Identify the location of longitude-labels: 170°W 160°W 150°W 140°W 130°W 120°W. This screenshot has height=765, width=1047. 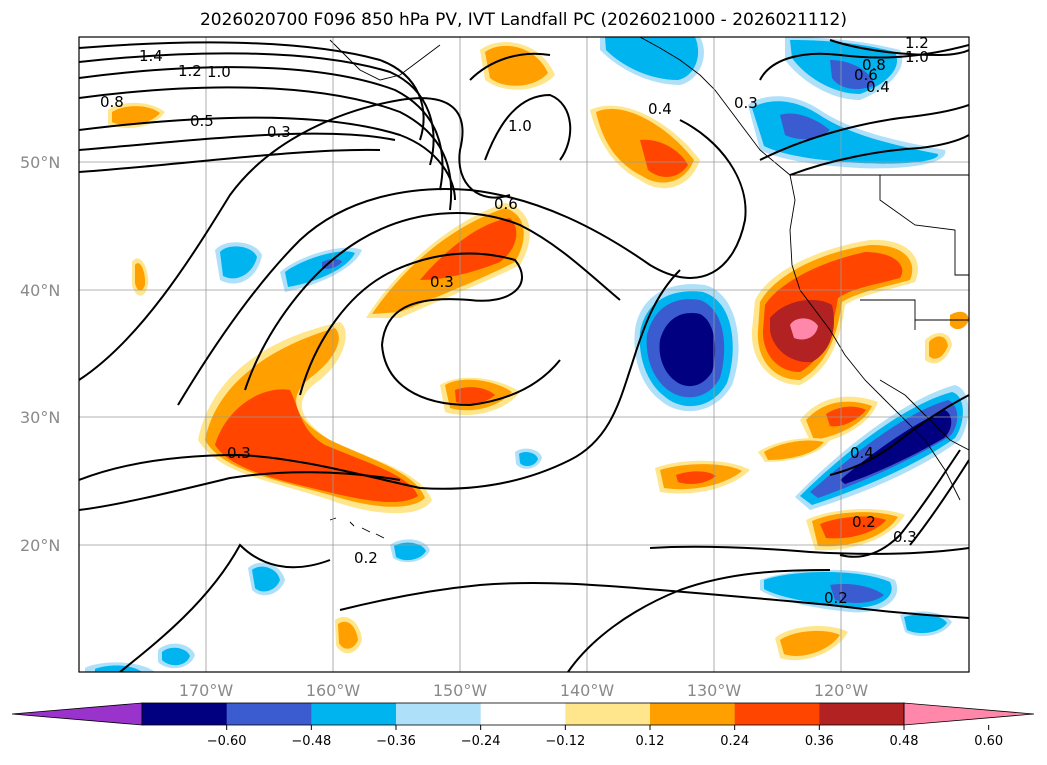
(524, 690).